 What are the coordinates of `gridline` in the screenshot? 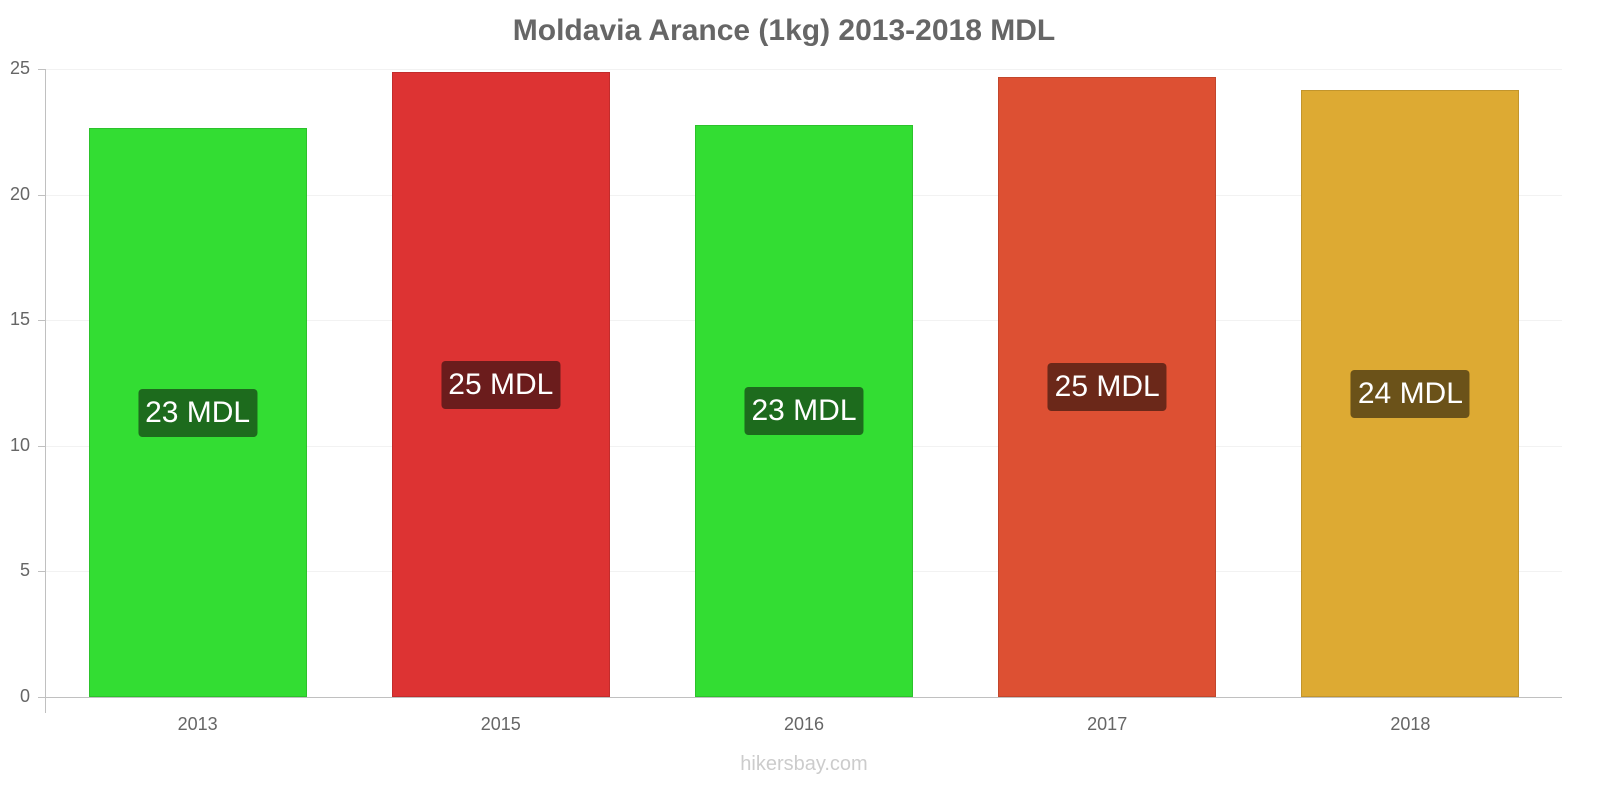 It's located at (804, 69).